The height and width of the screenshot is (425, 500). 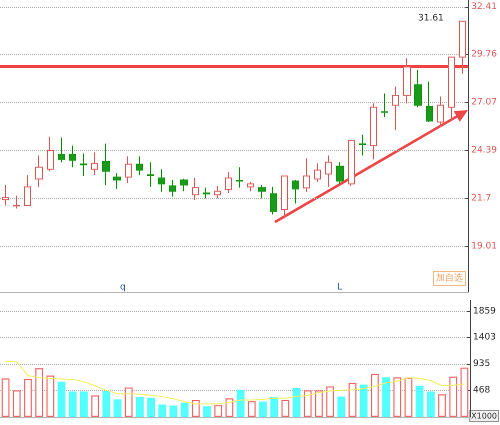 I want to click on y-tick-label: 1859, so click(x=484, y=311).